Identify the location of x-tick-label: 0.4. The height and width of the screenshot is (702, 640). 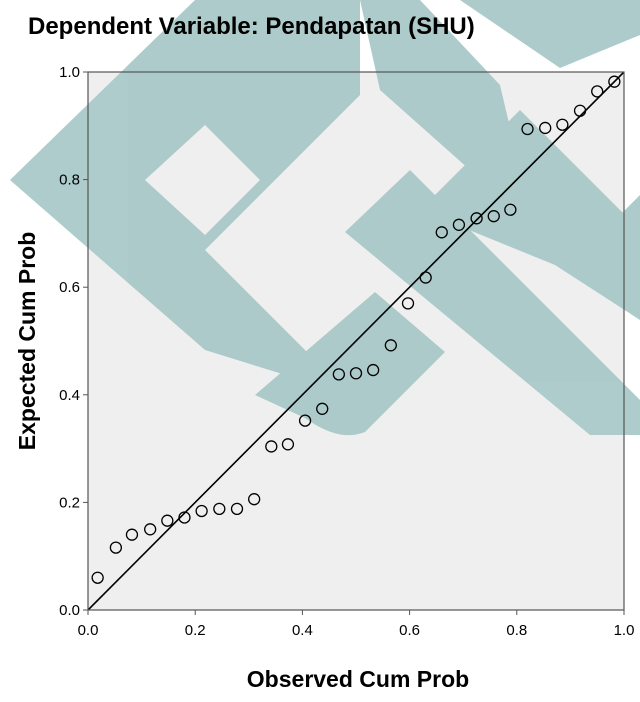
(302, 630).